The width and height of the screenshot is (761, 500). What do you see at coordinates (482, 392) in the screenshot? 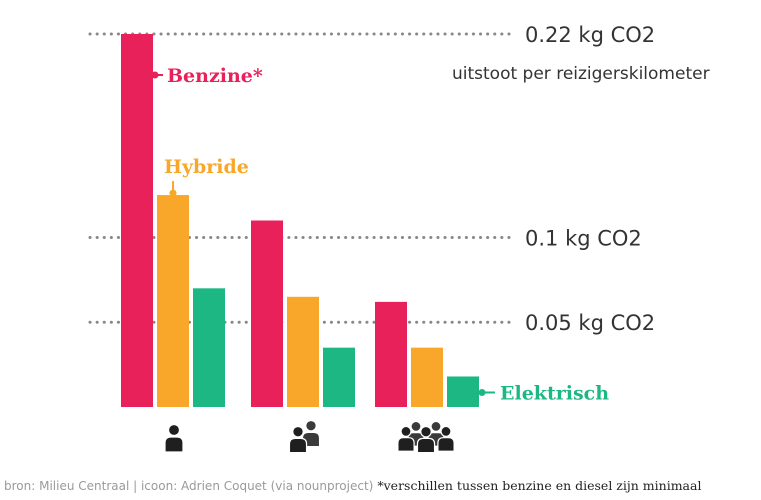
I see `label-dot-elektrisch` at bounding box center [482, 392].